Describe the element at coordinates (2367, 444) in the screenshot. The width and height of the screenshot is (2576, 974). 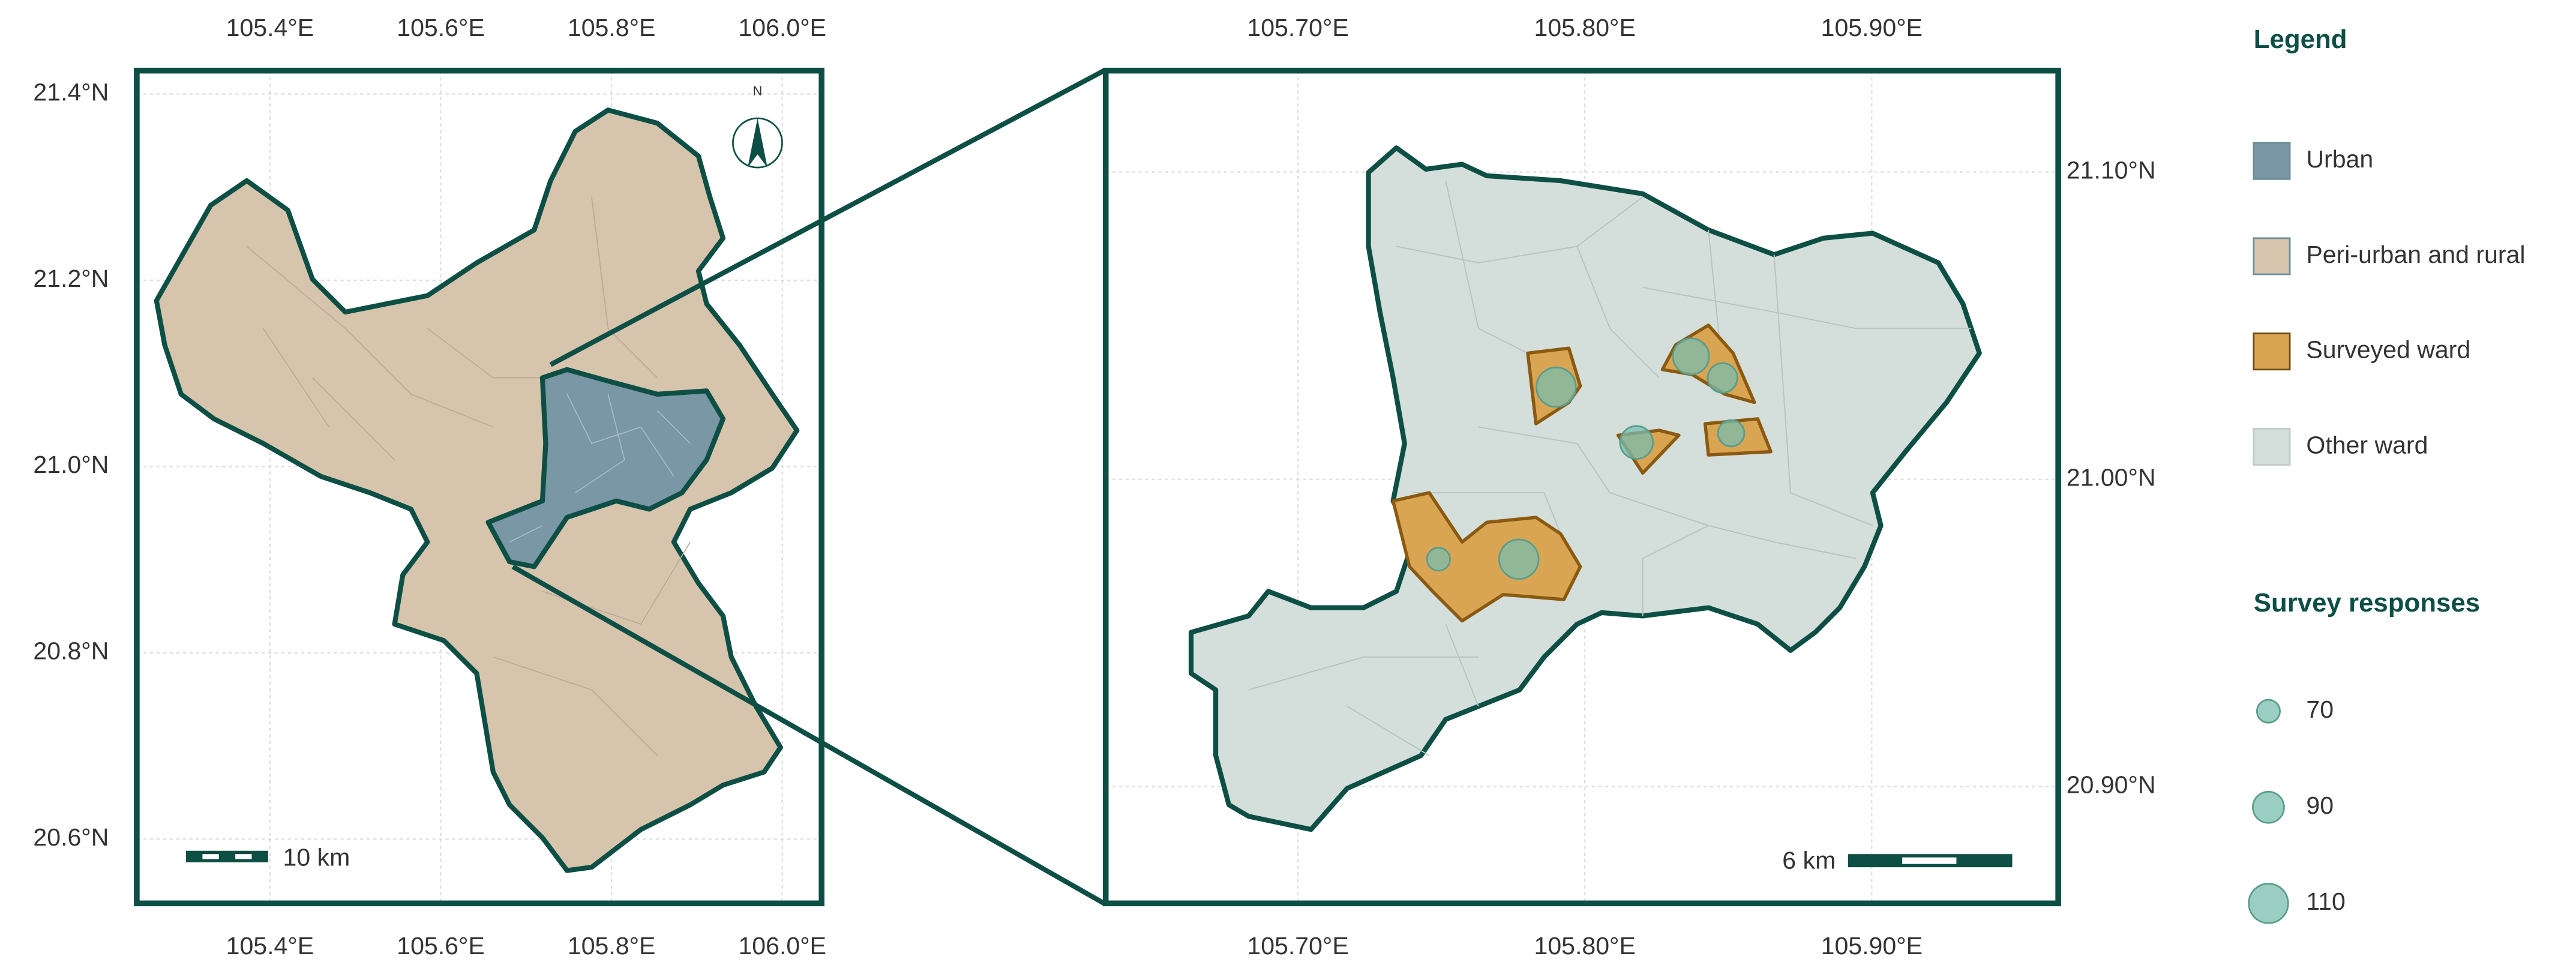
I see `legend-label: Other ward` at that location.